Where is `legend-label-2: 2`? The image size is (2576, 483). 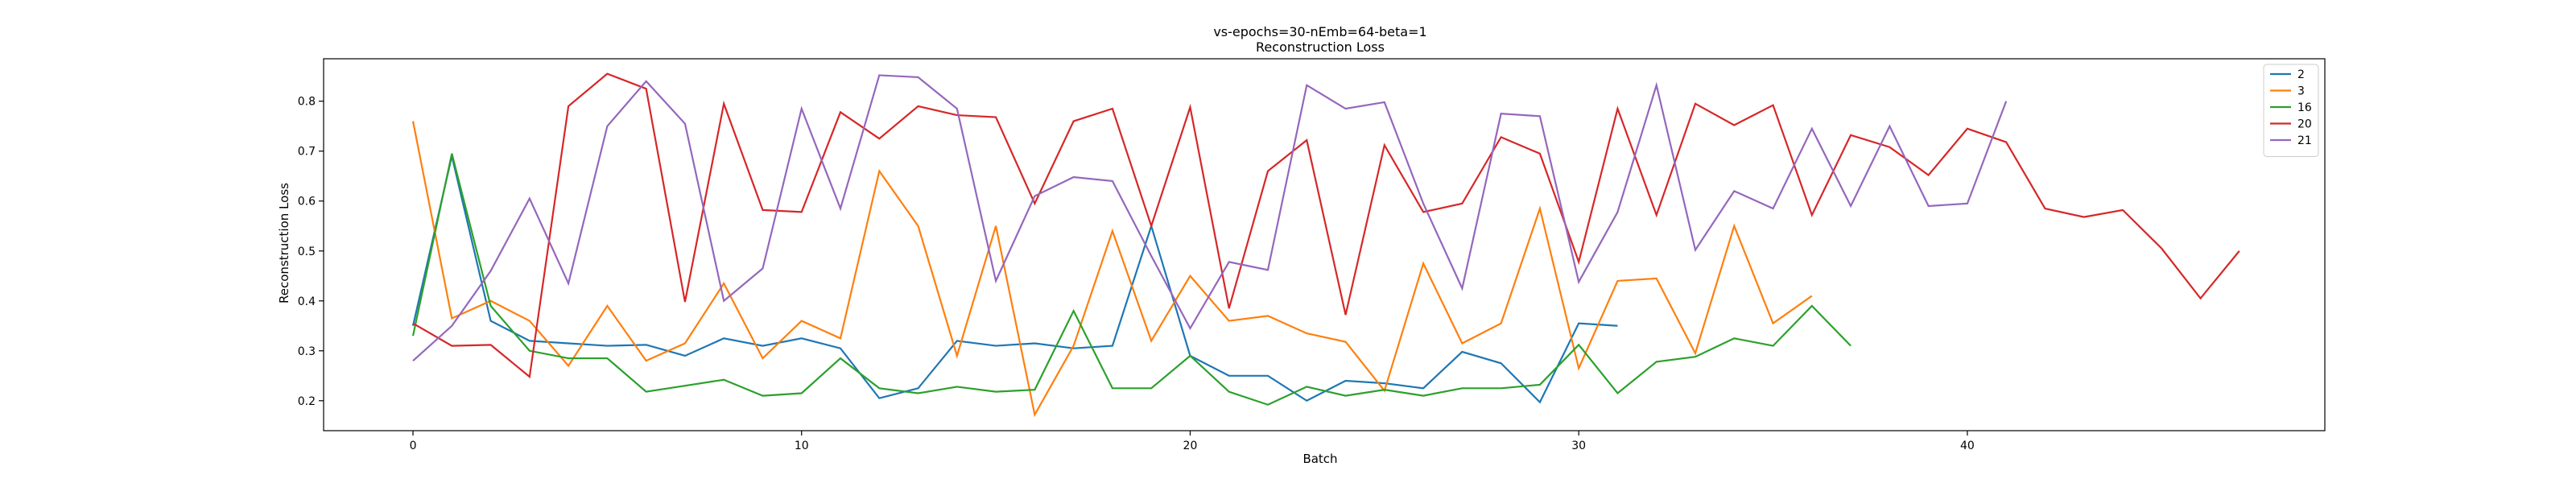
legend-label-2: 2 is located at coordinates (2301, 74).